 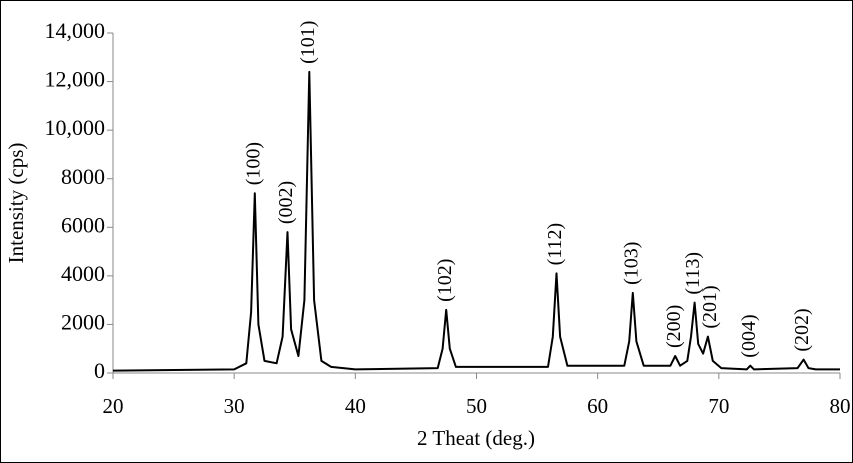 I want to click on x-tick-label: 50, so click(x=476, y=406).